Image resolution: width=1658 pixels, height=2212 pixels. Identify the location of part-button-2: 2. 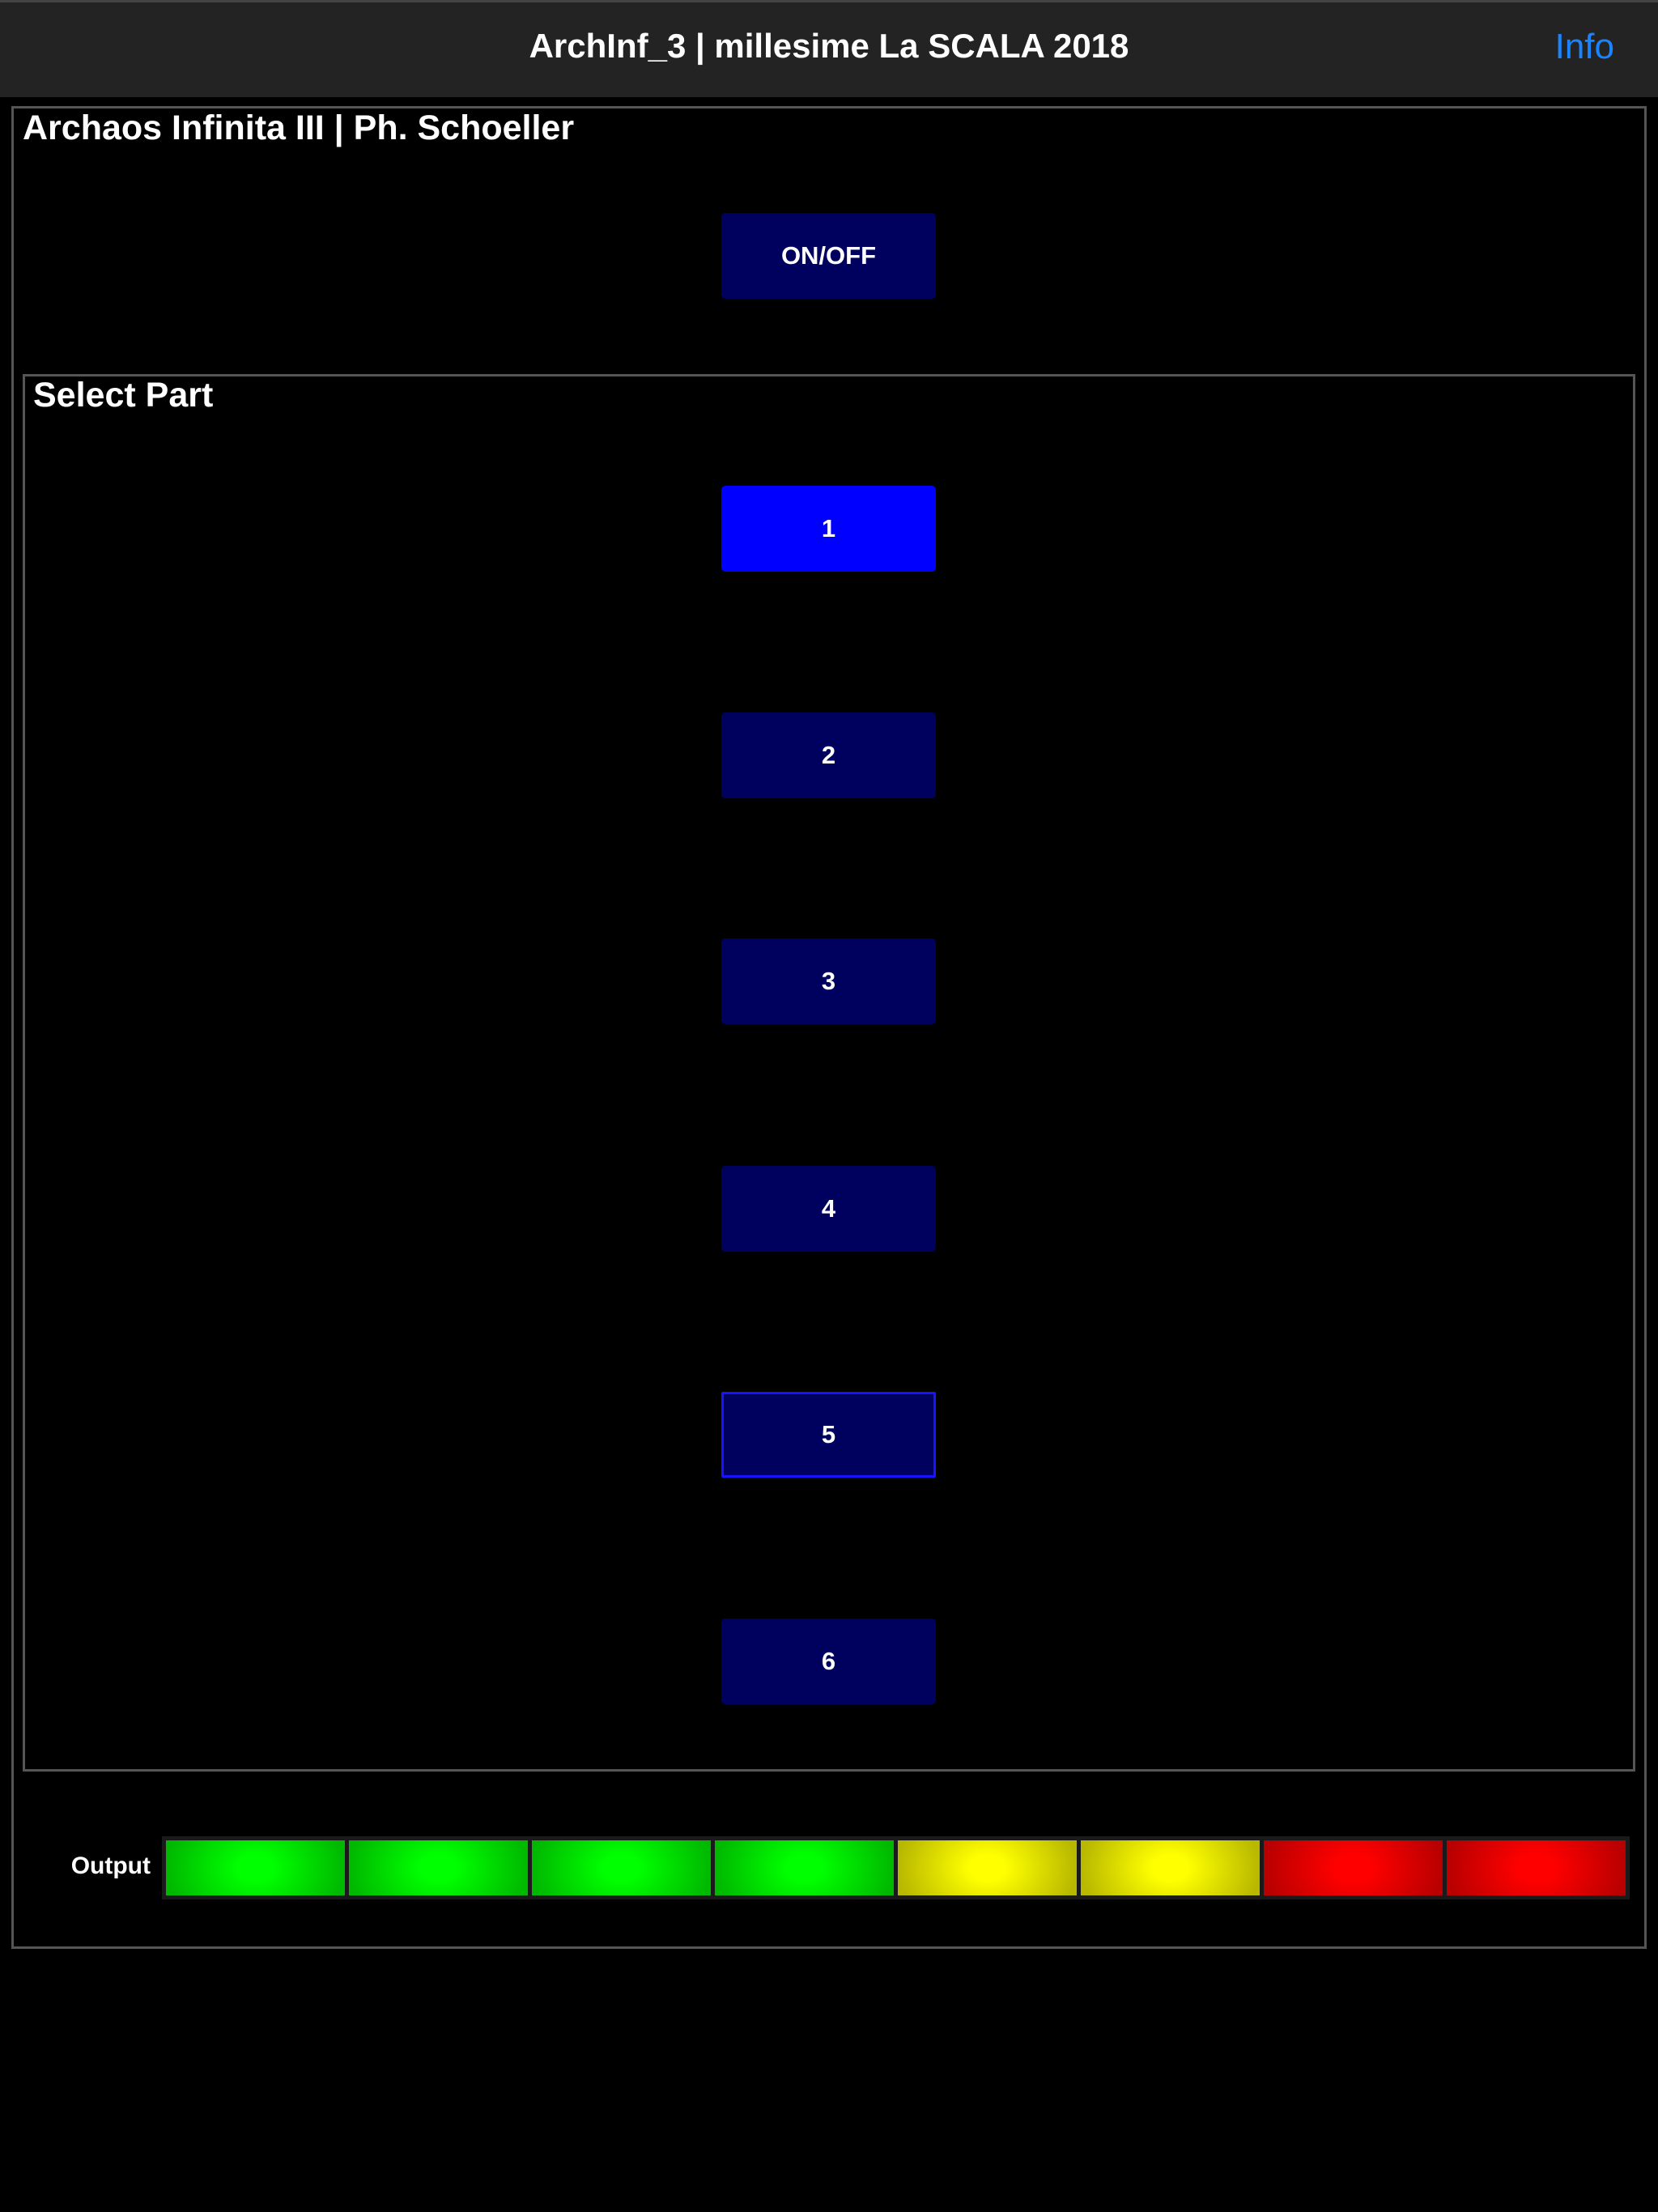
(828, 756).